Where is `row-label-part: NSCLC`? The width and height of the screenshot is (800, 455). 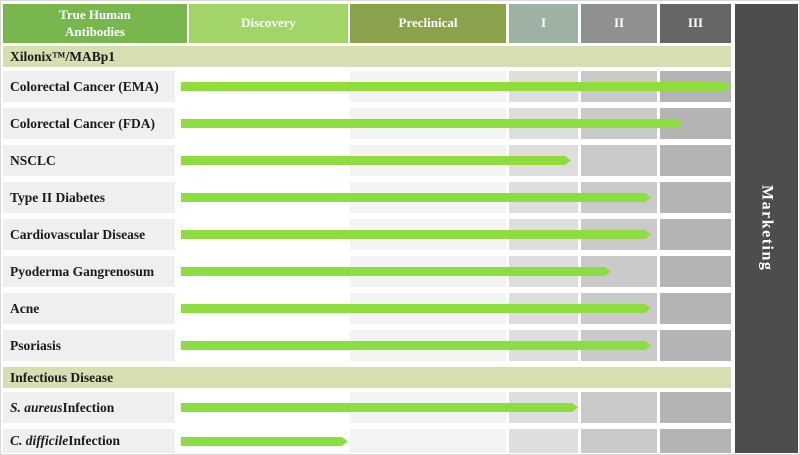
row-label-part: NSCLC is located at coordinates (33, 160).